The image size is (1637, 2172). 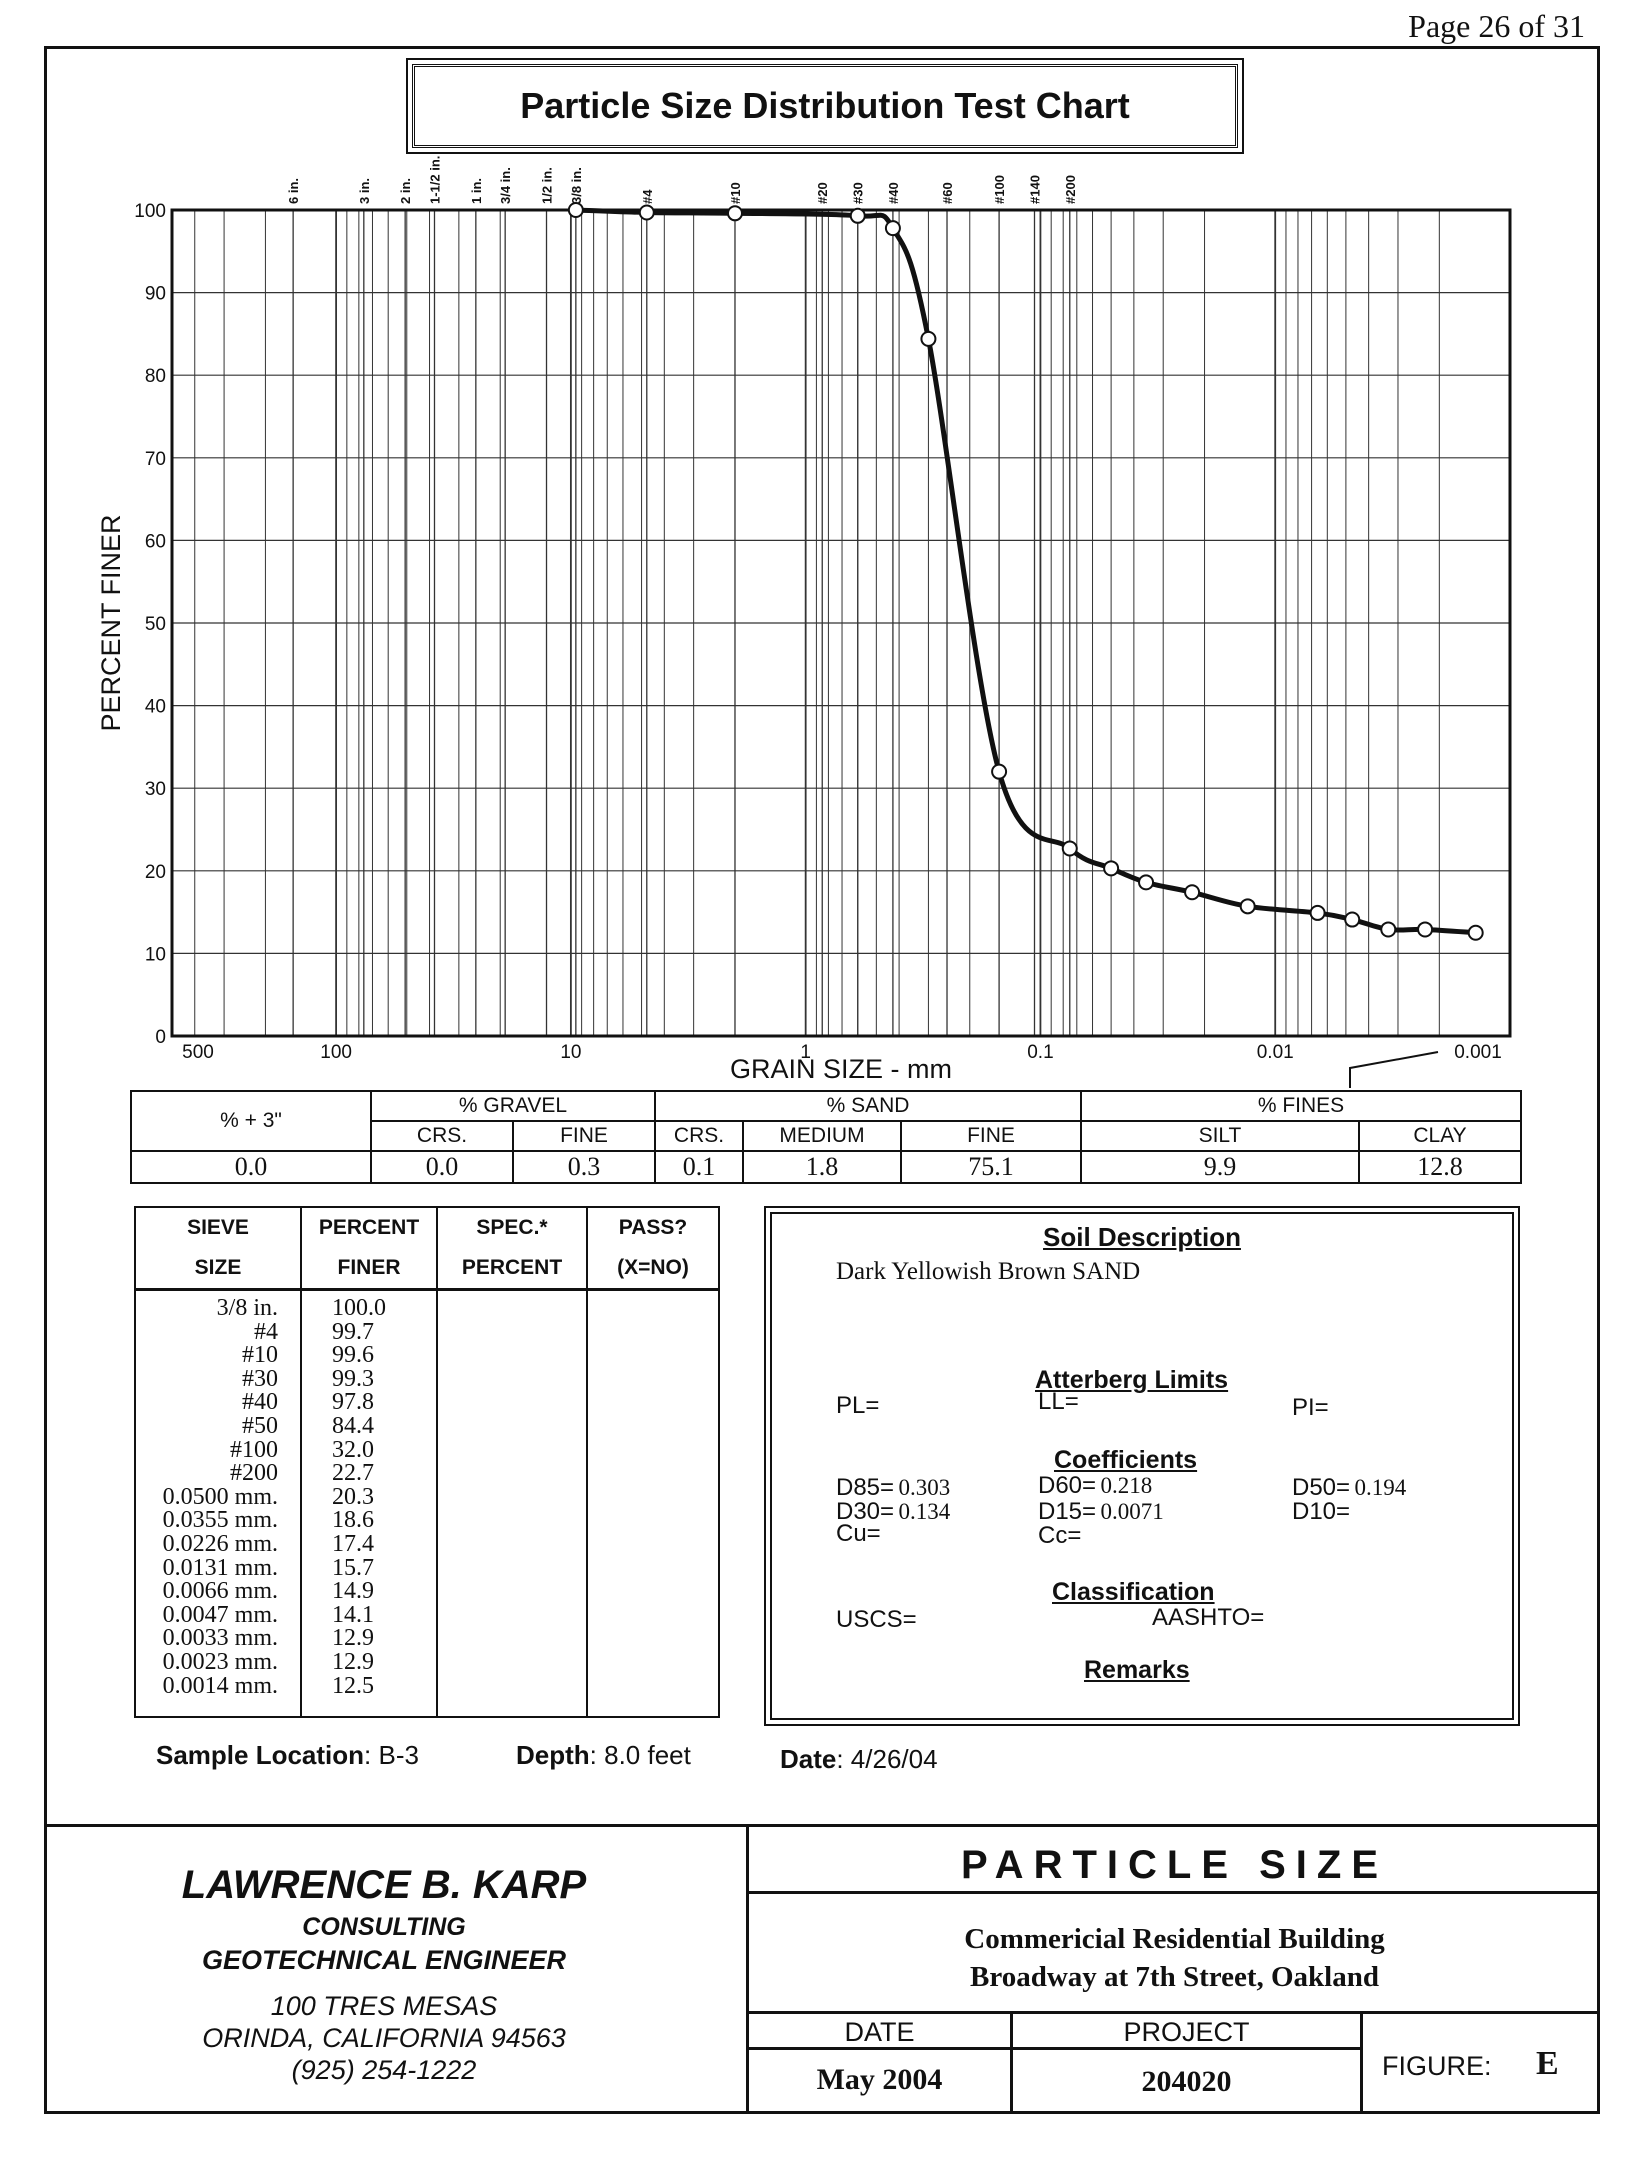 I want to click on d60-row: D60= 0.218, so click(x=1095, y=1486).